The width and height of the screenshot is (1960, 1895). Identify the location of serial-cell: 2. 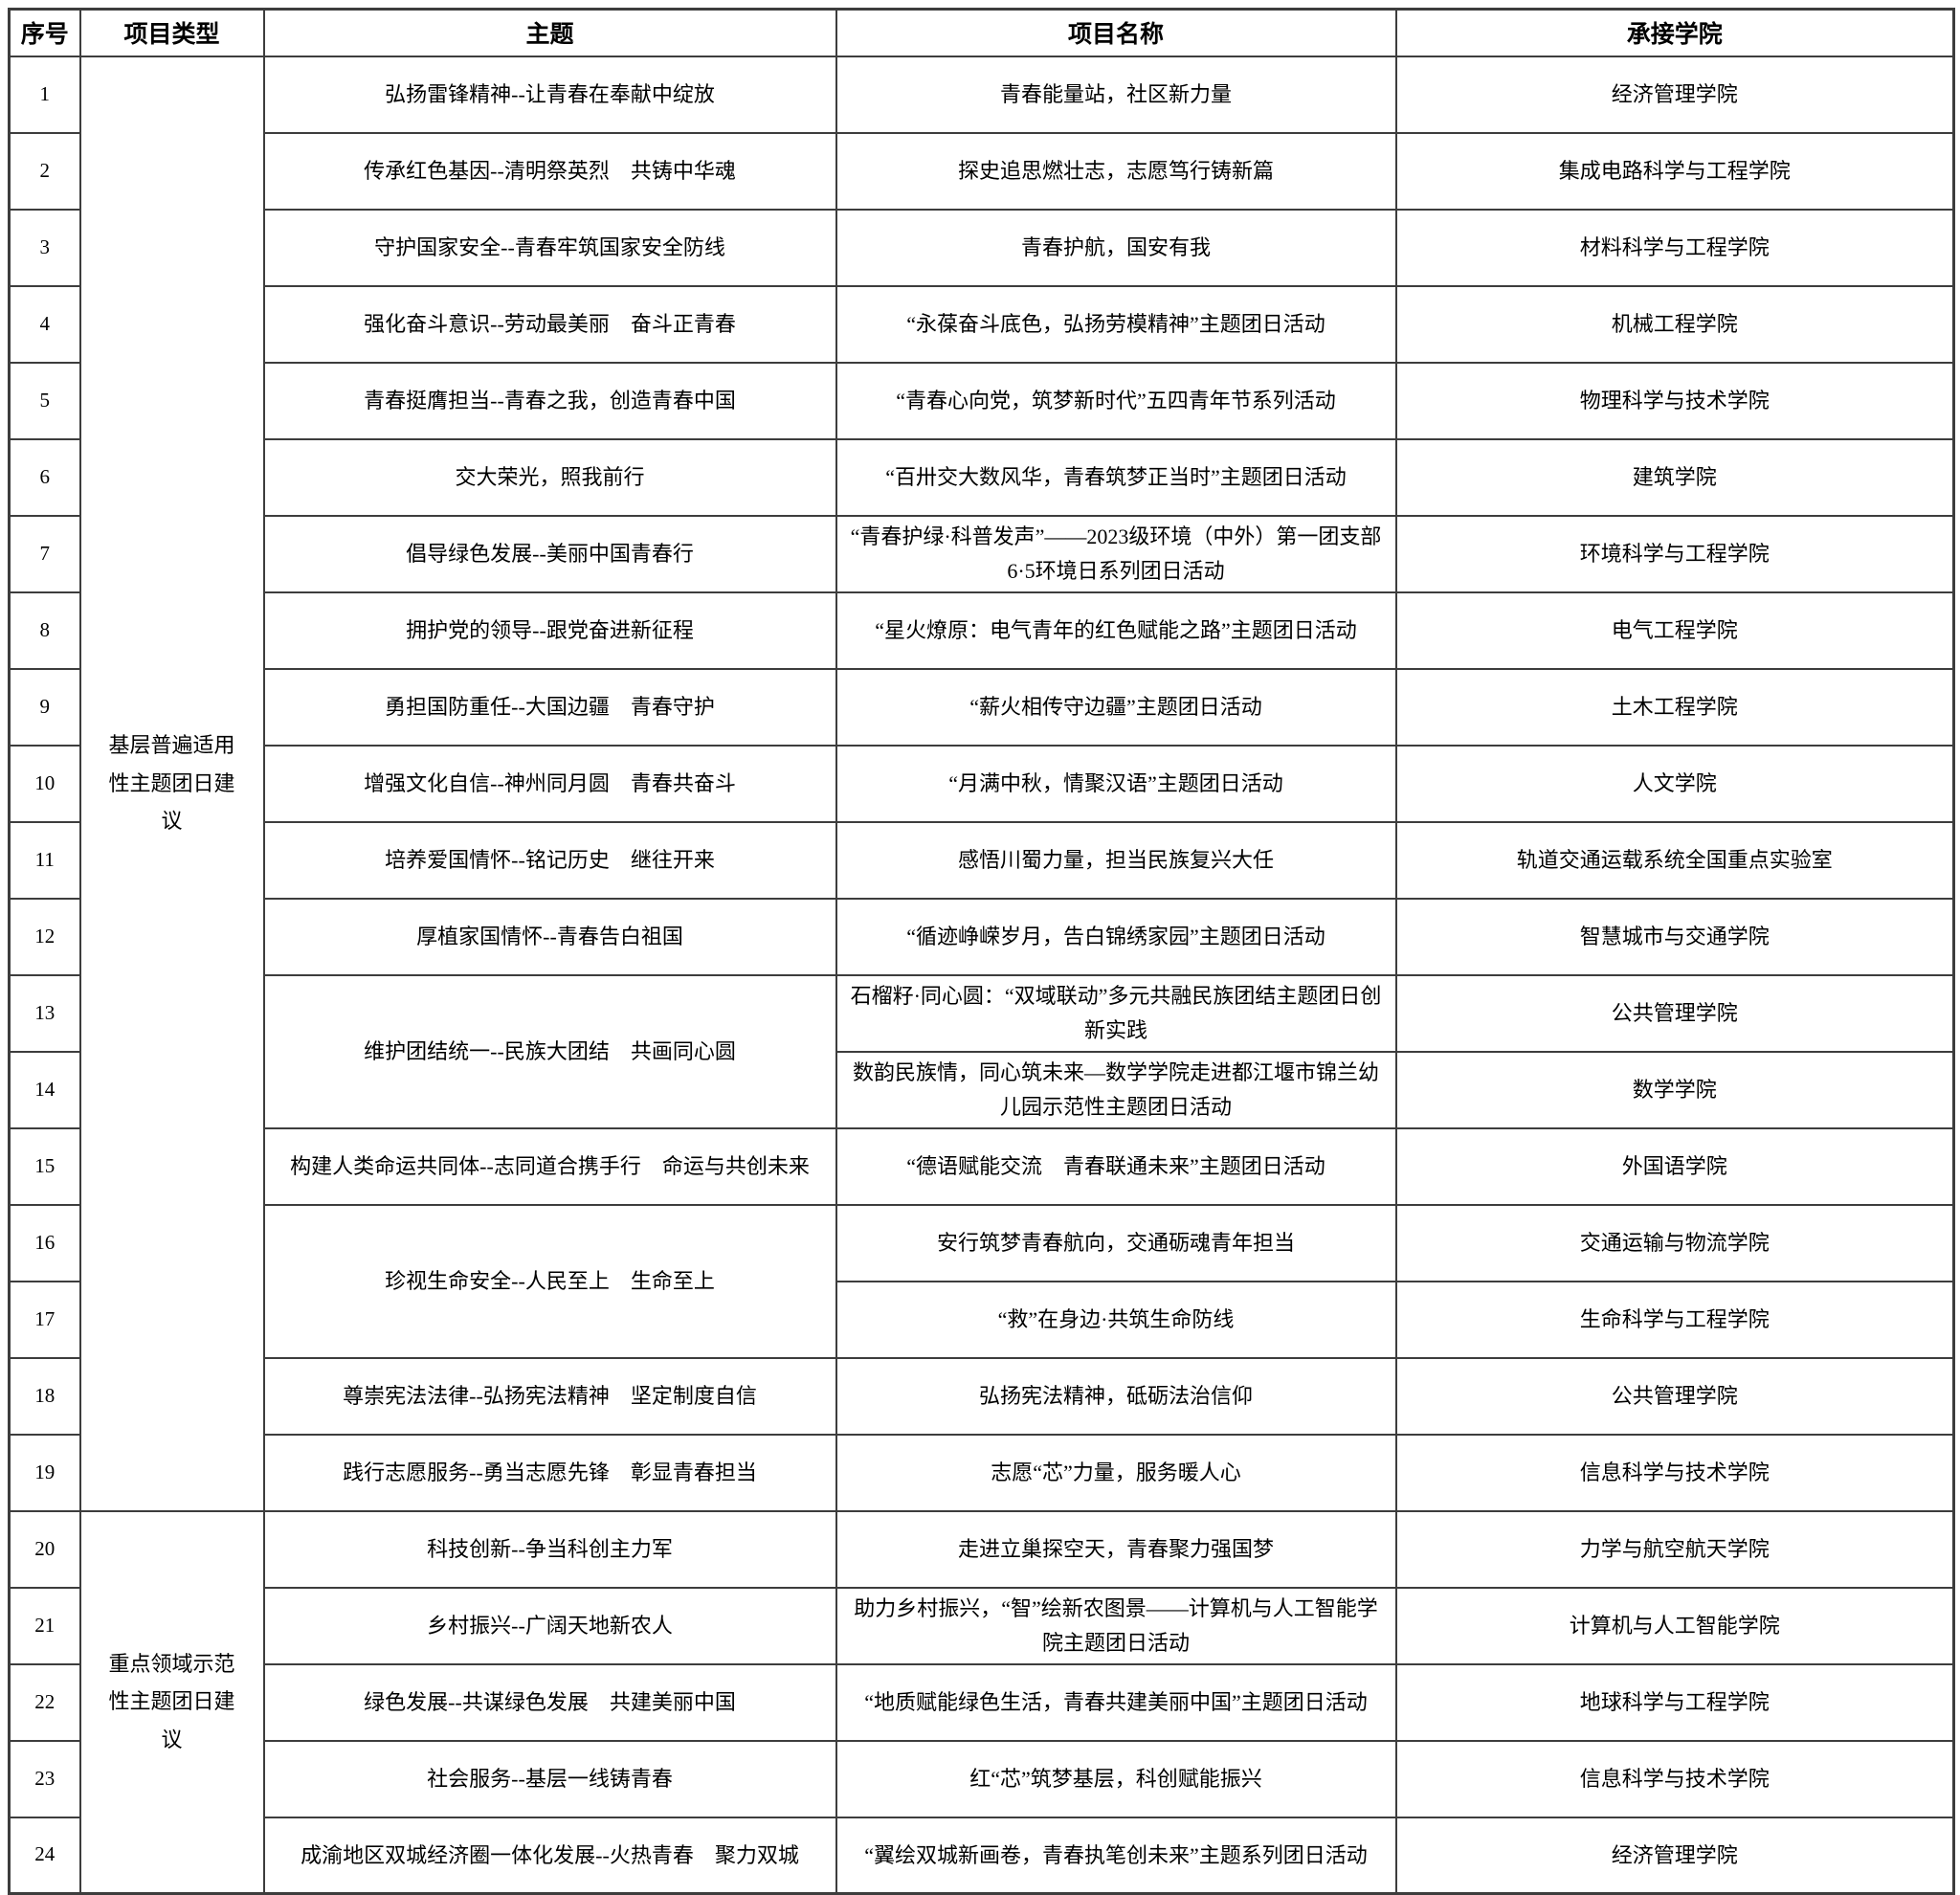
(44, 171).